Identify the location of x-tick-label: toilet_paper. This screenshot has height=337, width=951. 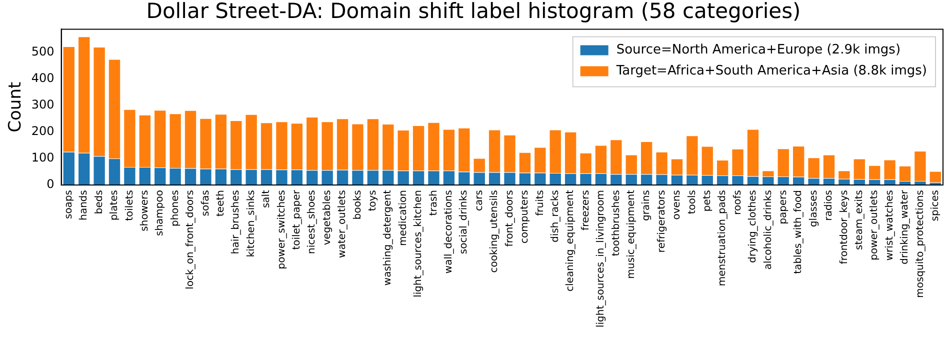
(297, 219).